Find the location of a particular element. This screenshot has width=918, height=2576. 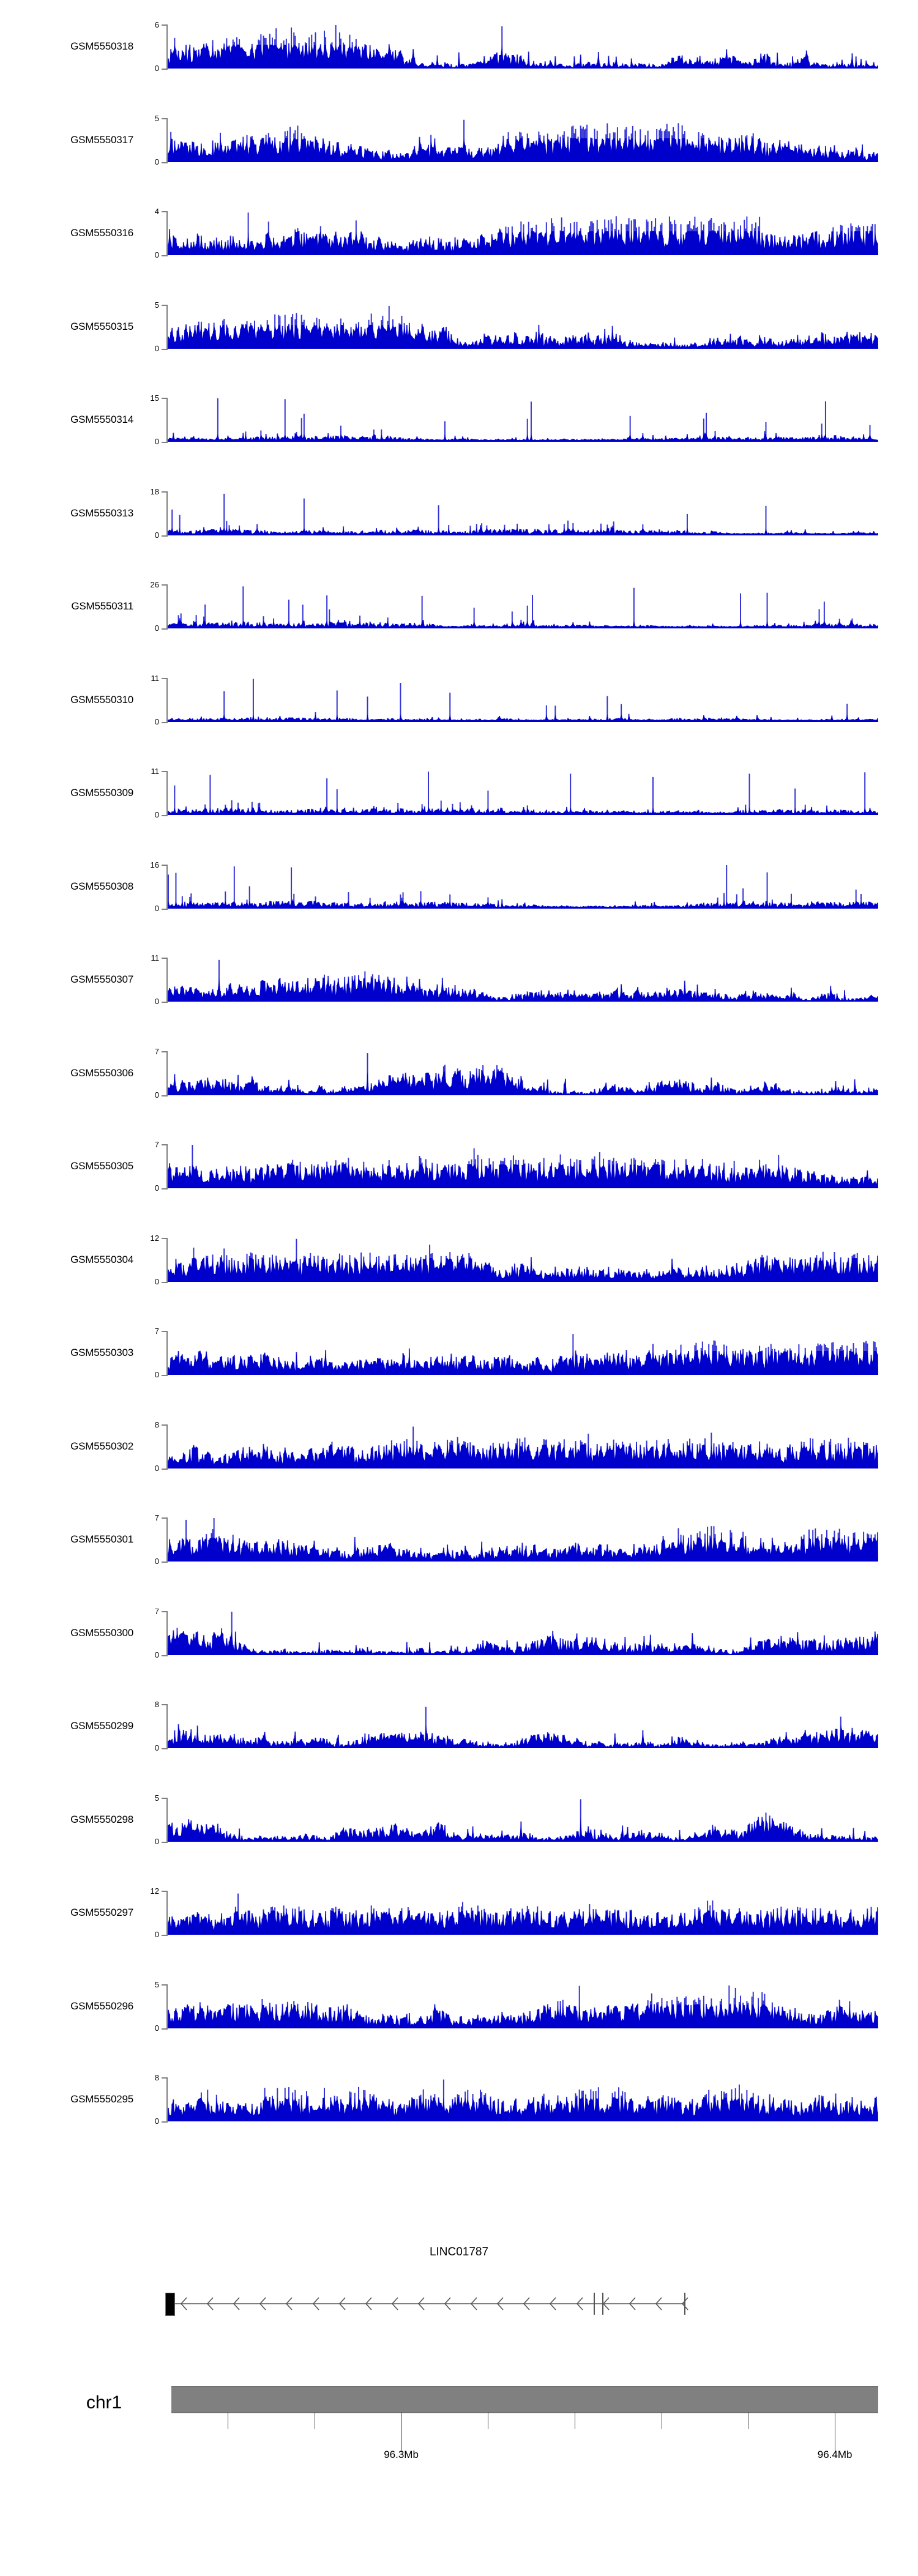

coverage-track: GSM5550306 7 0 is located at coordinates (459, 1076).